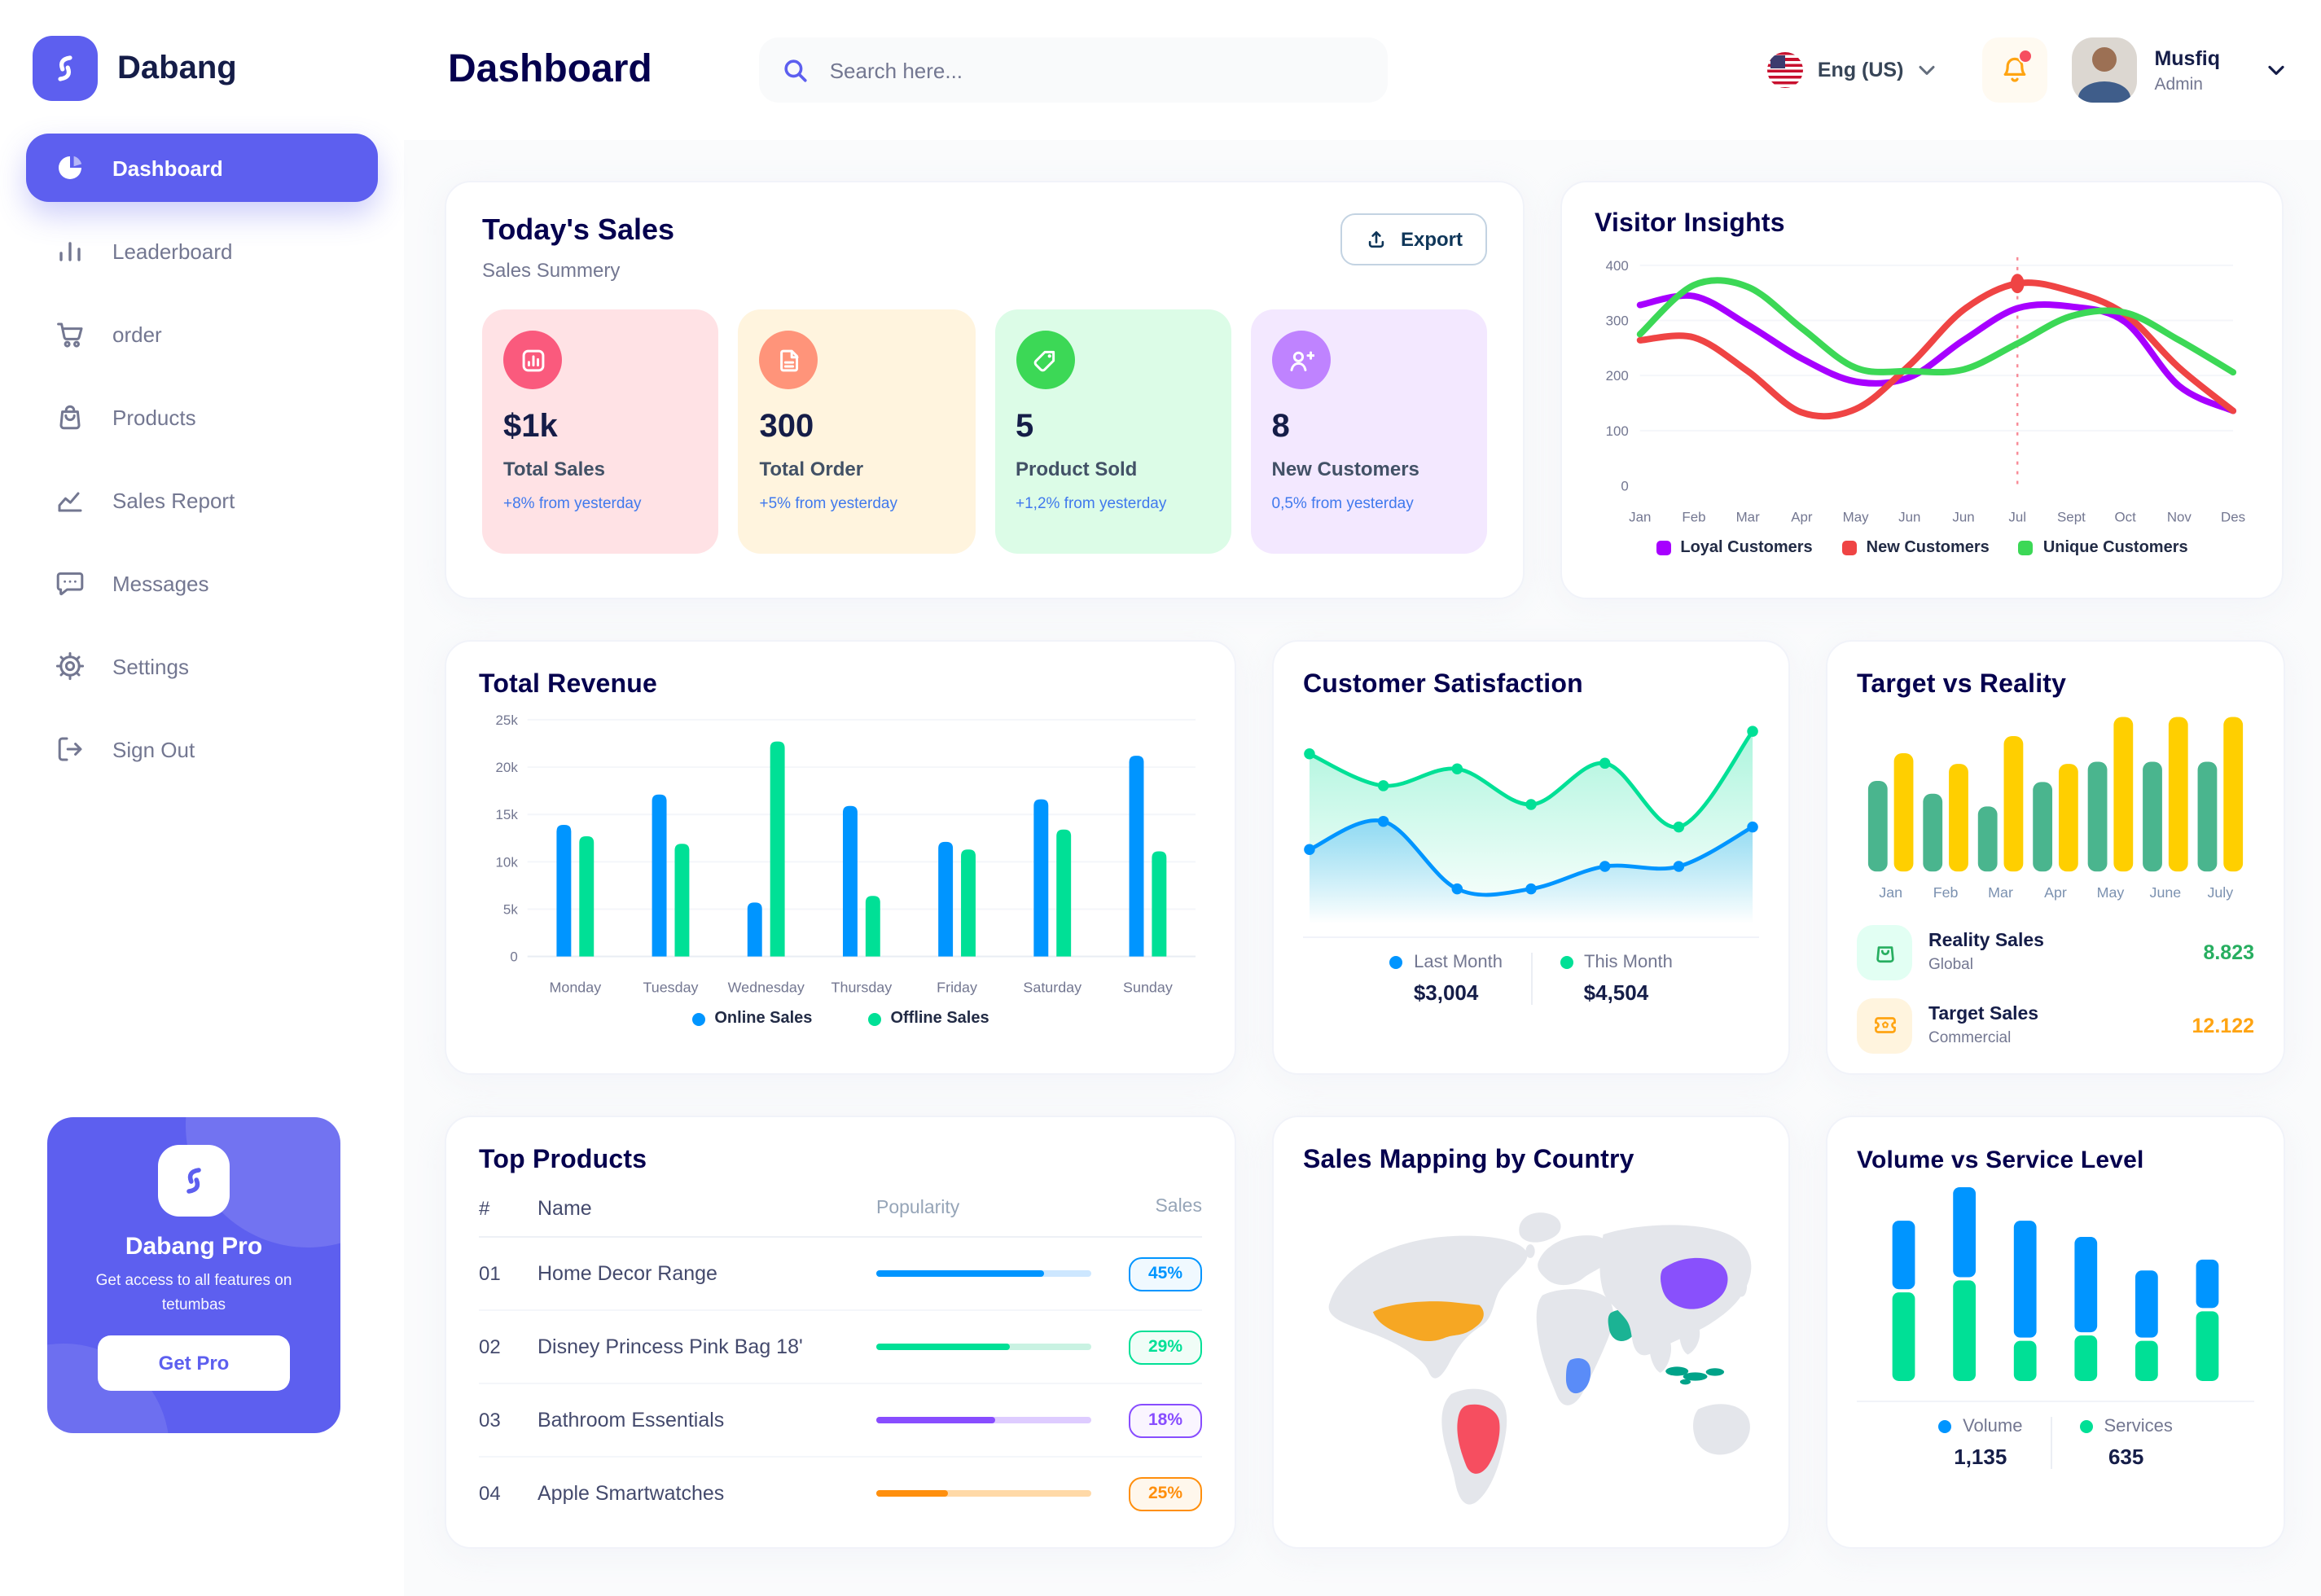 The height and width of the screenshot is (1596, 2321). Describe the element at coordinates (671, 987) in the screenshot. I see `svg-text: Tuesday` at that location.